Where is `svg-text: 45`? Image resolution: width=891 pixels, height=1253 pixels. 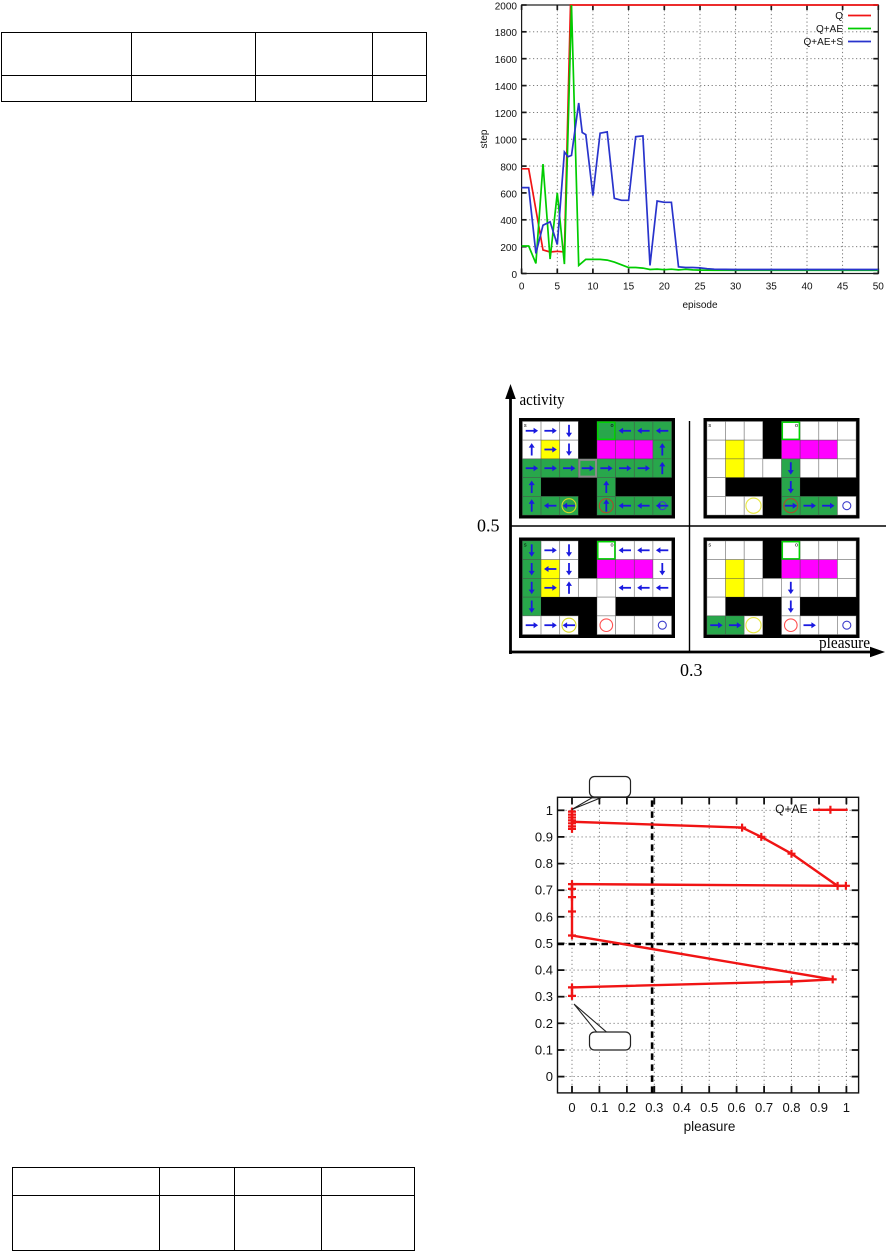 svg-text: 45 is located at coordinates (843, 287).